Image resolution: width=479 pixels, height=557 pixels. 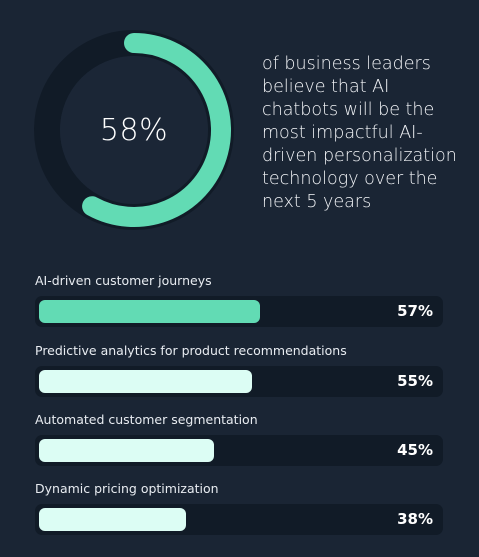 I want to click on bar-label: Dynamic pricing optimization, so click(x=127, y=488).